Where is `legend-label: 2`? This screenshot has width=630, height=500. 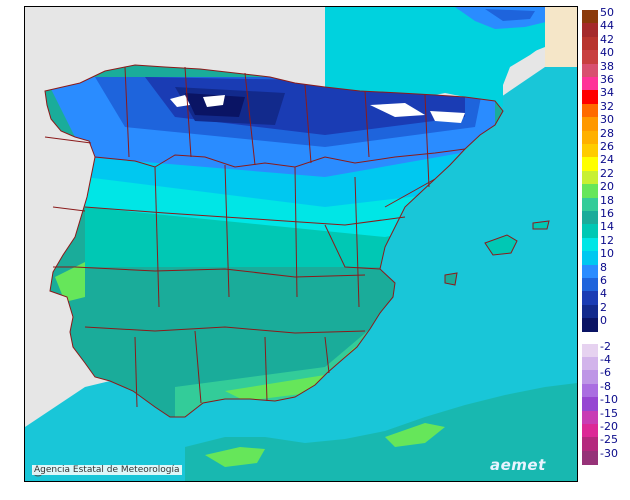 legend-label: 2 is located at coordinates (603, 307).